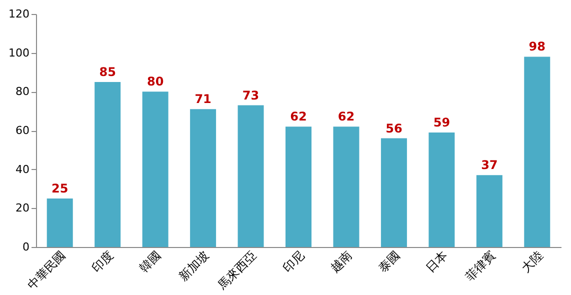  Describe the element at coordinates (480, 266) in the screenshot. I see `x-tick-label: 菲律賓` at that location.